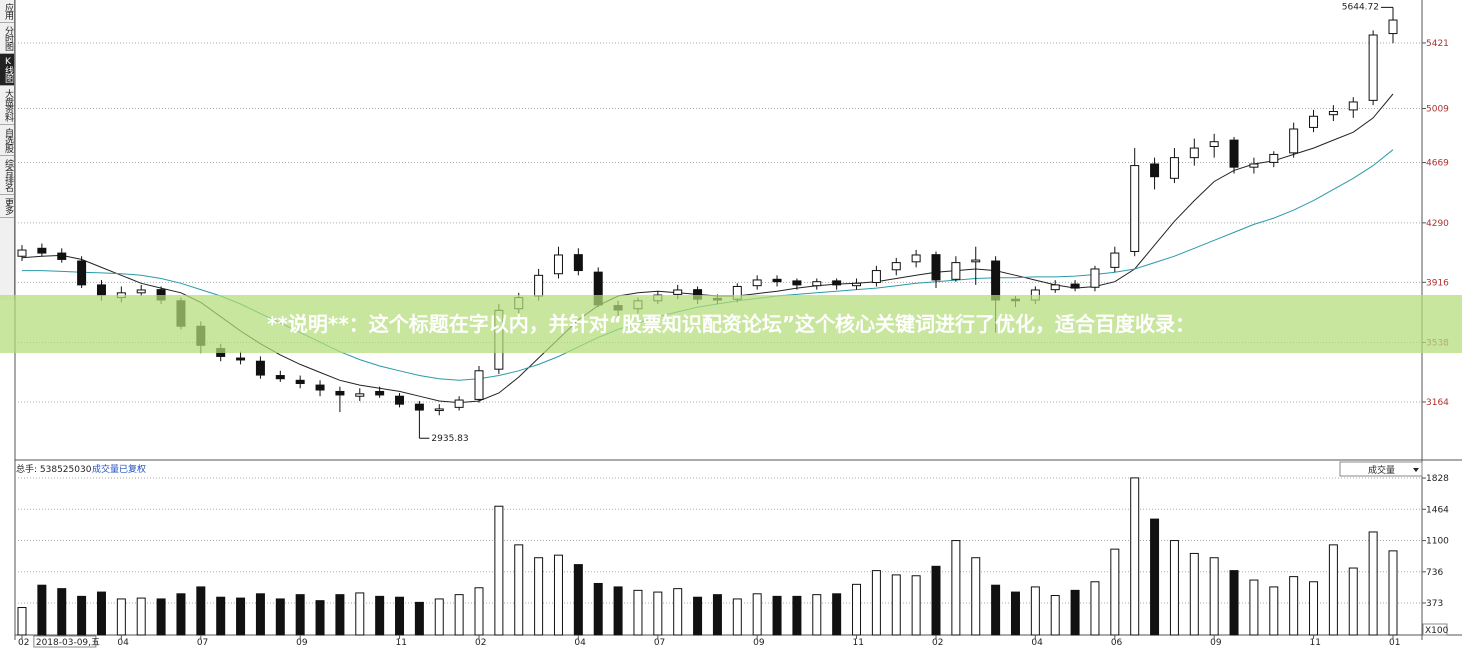 The width and height of the screenshot is (1462, 648). Describe the element at coordinates (7, 11) in the screenshot. I see `sidebar-tab: 应用` at that location.